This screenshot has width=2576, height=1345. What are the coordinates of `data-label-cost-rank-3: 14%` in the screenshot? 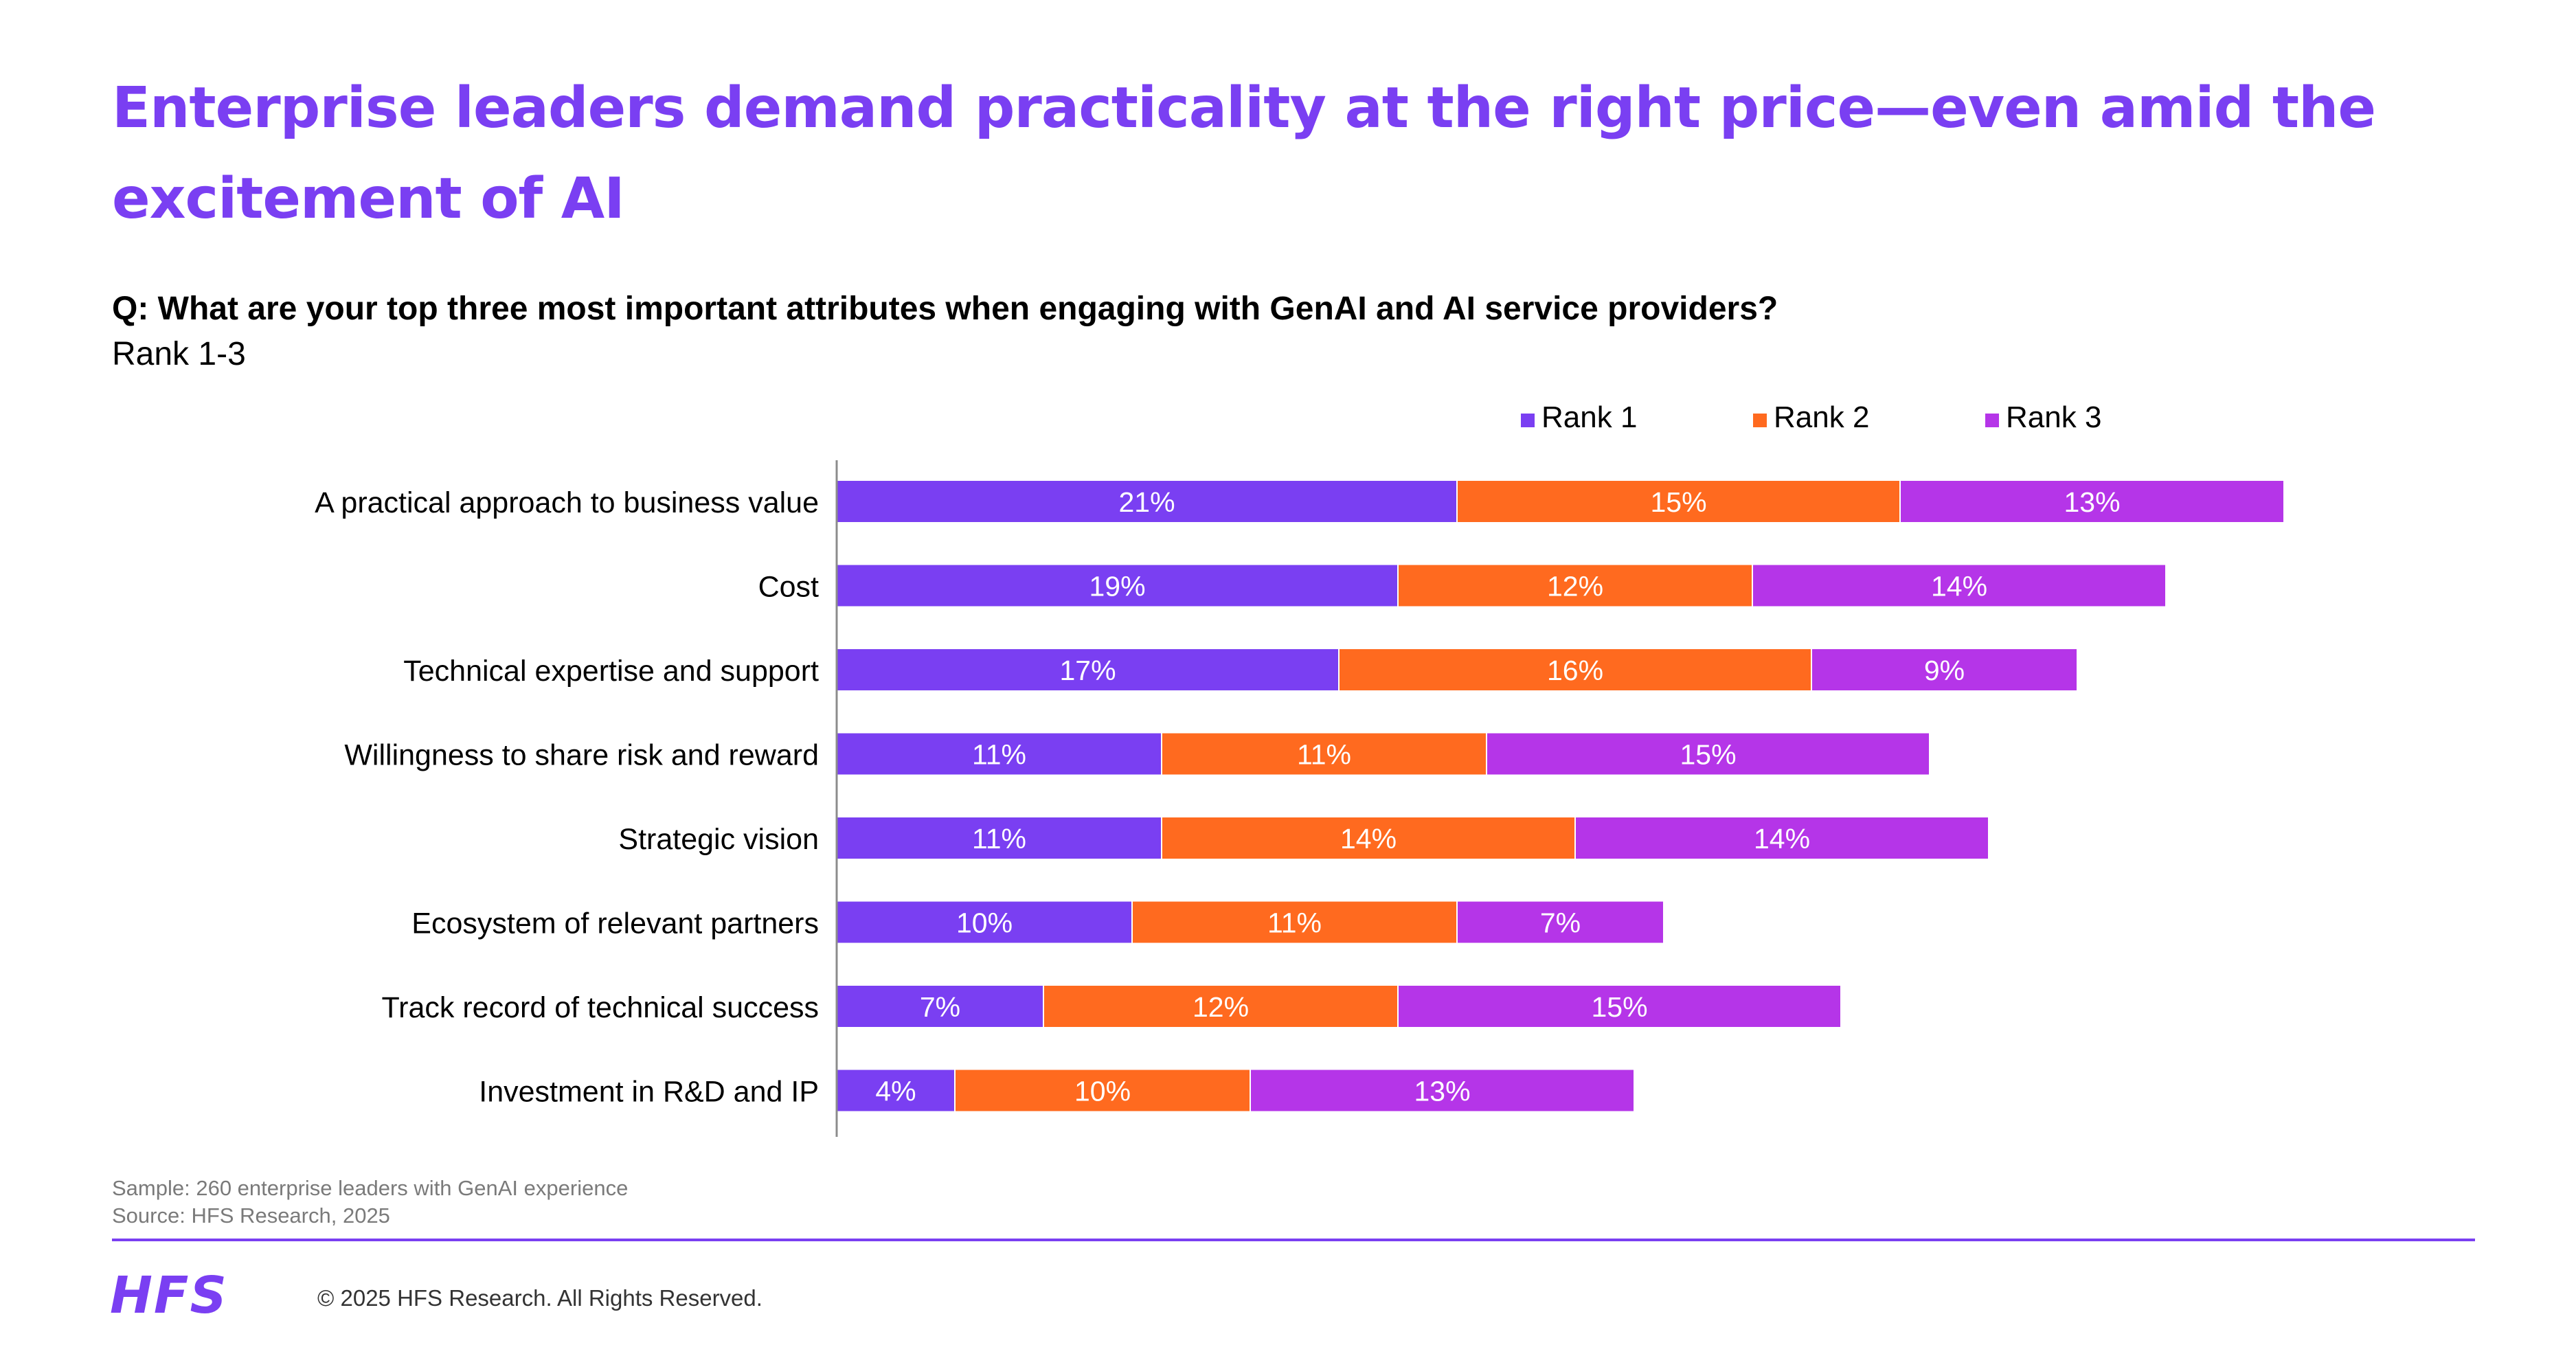 It's located at (1959, 586).